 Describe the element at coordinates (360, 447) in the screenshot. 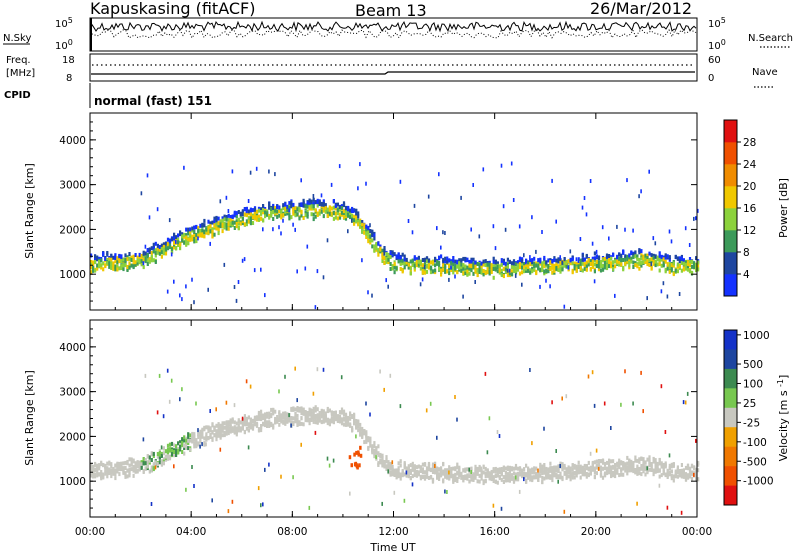

I see `velocity-feature-cell` at that location.